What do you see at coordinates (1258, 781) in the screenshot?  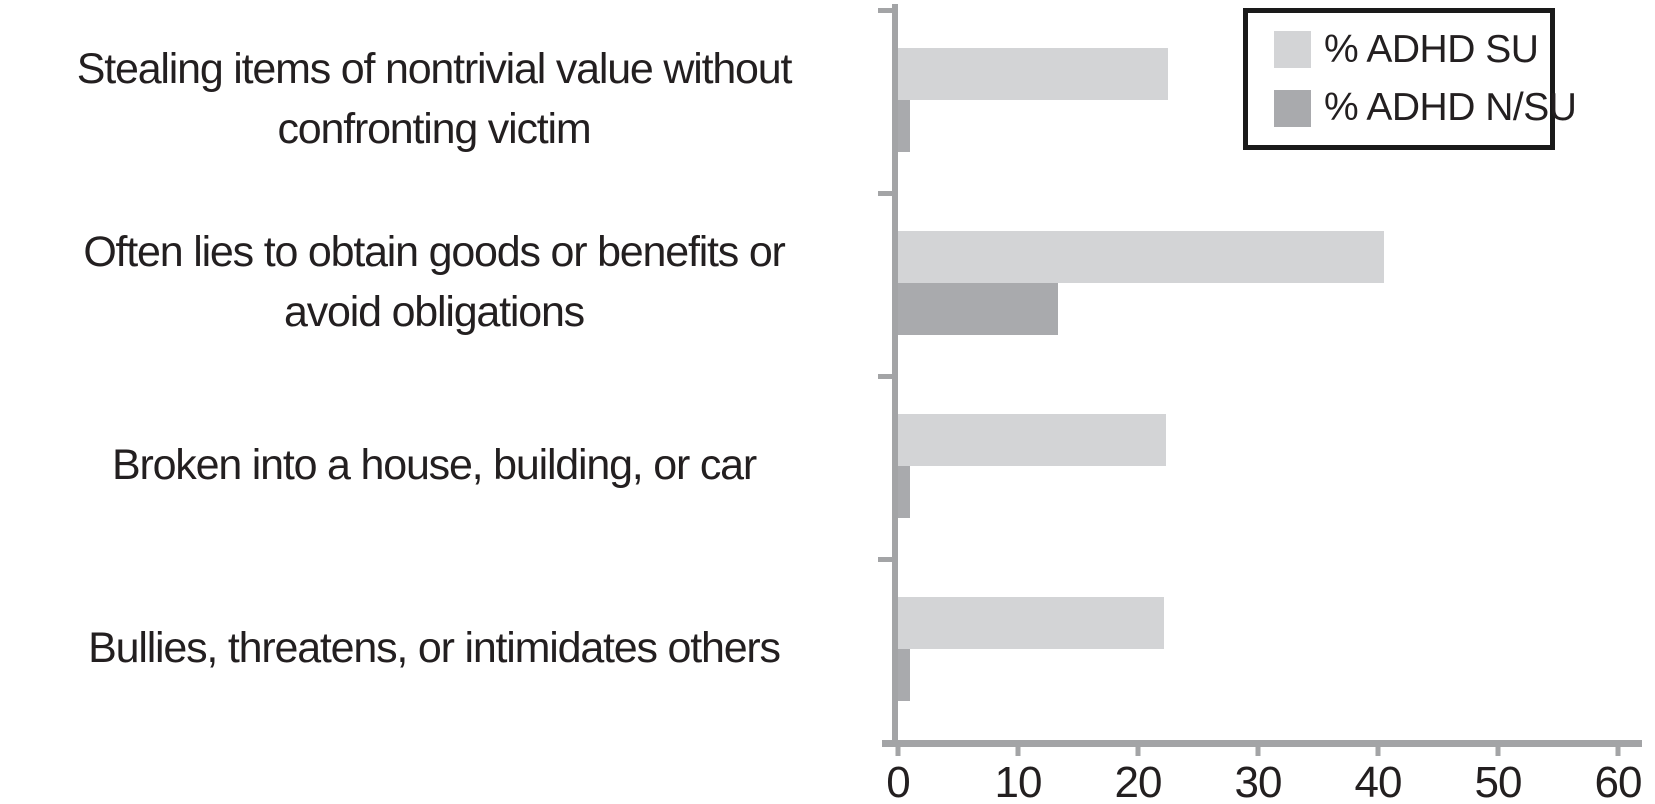 I see `x-axis-tick-label: 30` at bounding box center [1258, 781].